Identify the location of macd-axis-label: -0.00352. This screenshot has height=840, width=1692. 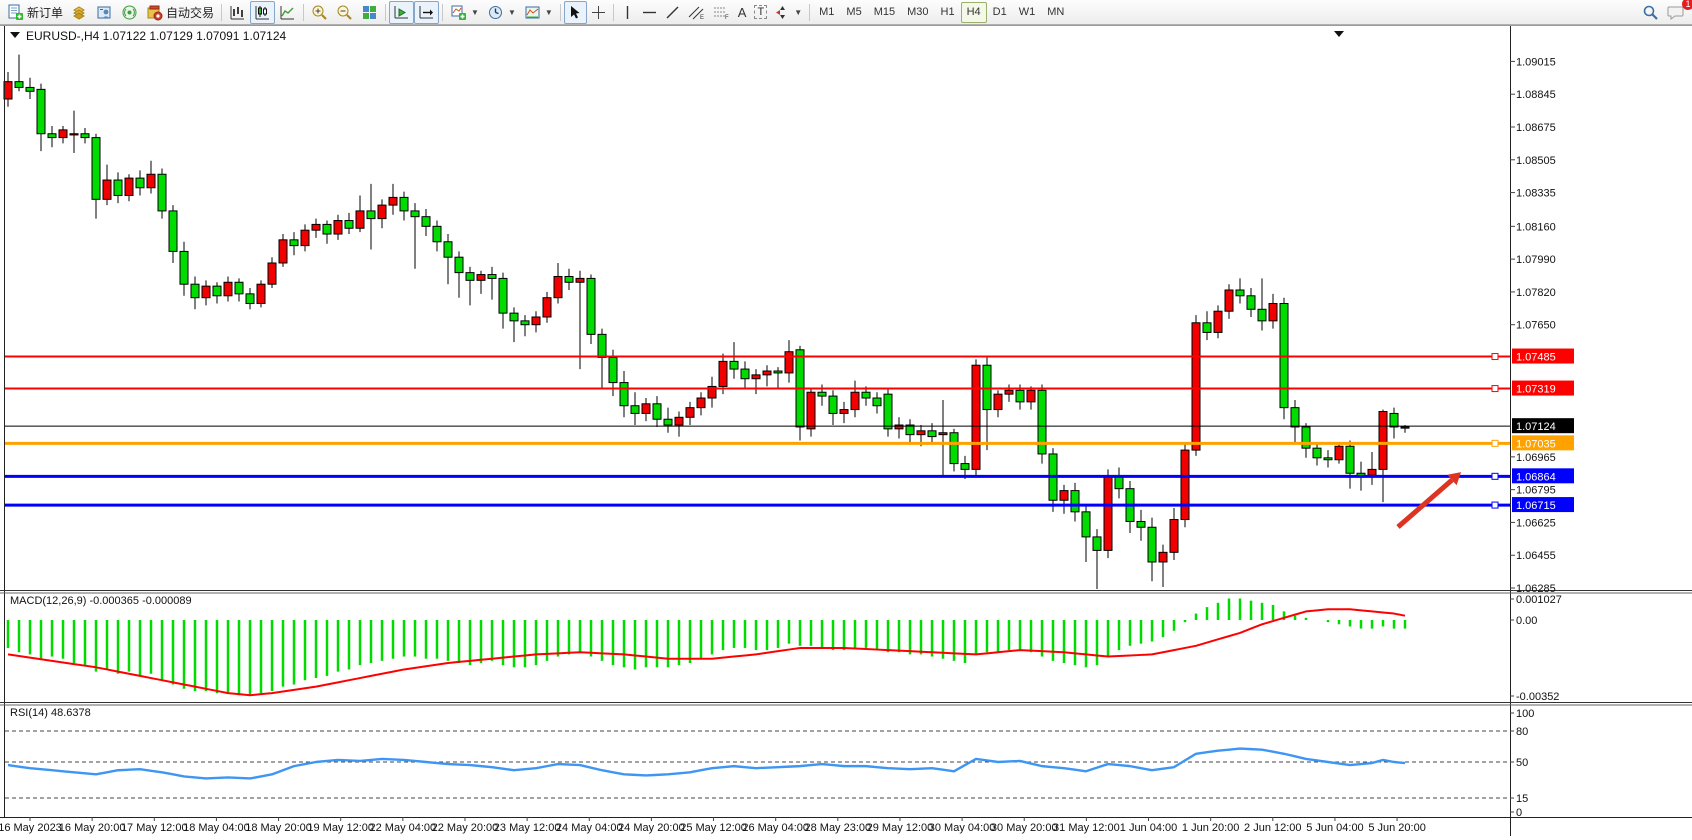
(1537, 697).